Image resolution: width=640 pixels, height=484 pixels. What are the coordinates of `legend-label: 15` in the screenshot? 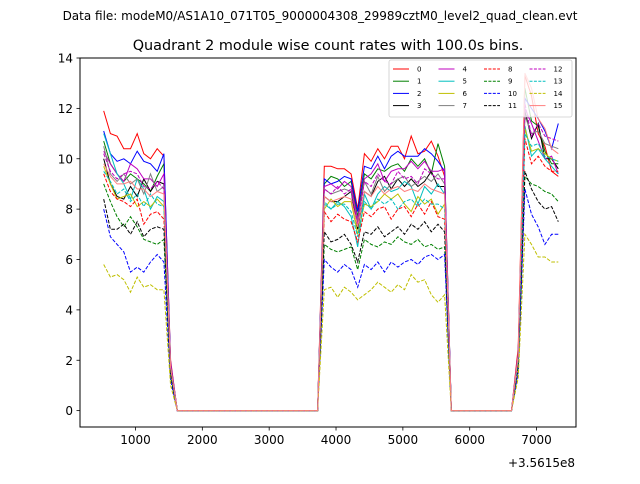 It's located at (558, 106).